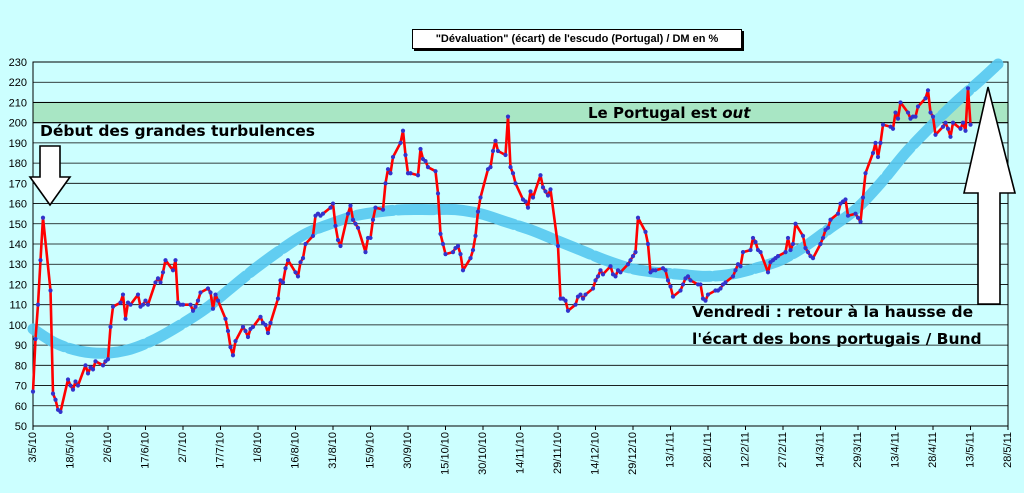 The width and height of the screenshot is (1024, 493). I want to click on x-tick-label: 28/5/11, so click(1008, 450).